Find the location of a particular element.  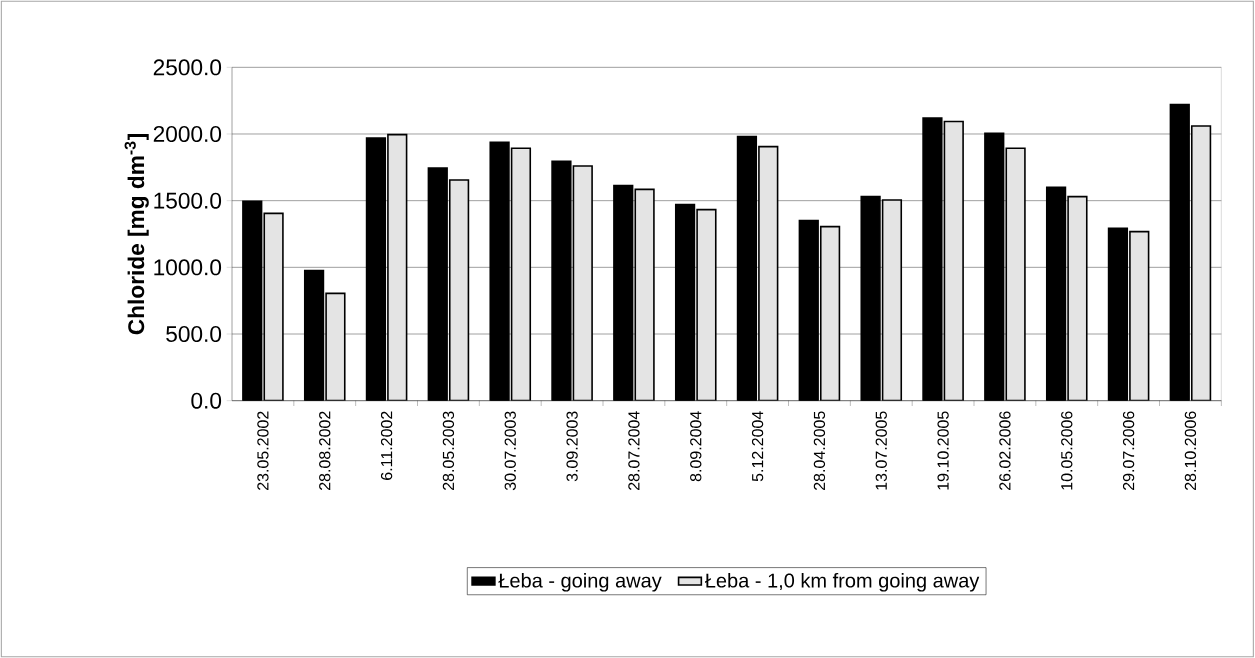

x-tick-label: 28.05.2003 is located at coordinates (448, 450).